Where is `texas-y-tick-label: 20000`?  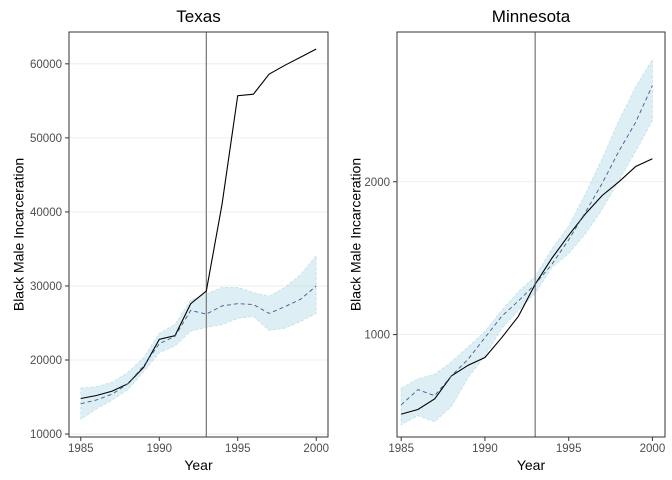
texas-y-tick-label: 20000 is located at coordinates (46, 361).